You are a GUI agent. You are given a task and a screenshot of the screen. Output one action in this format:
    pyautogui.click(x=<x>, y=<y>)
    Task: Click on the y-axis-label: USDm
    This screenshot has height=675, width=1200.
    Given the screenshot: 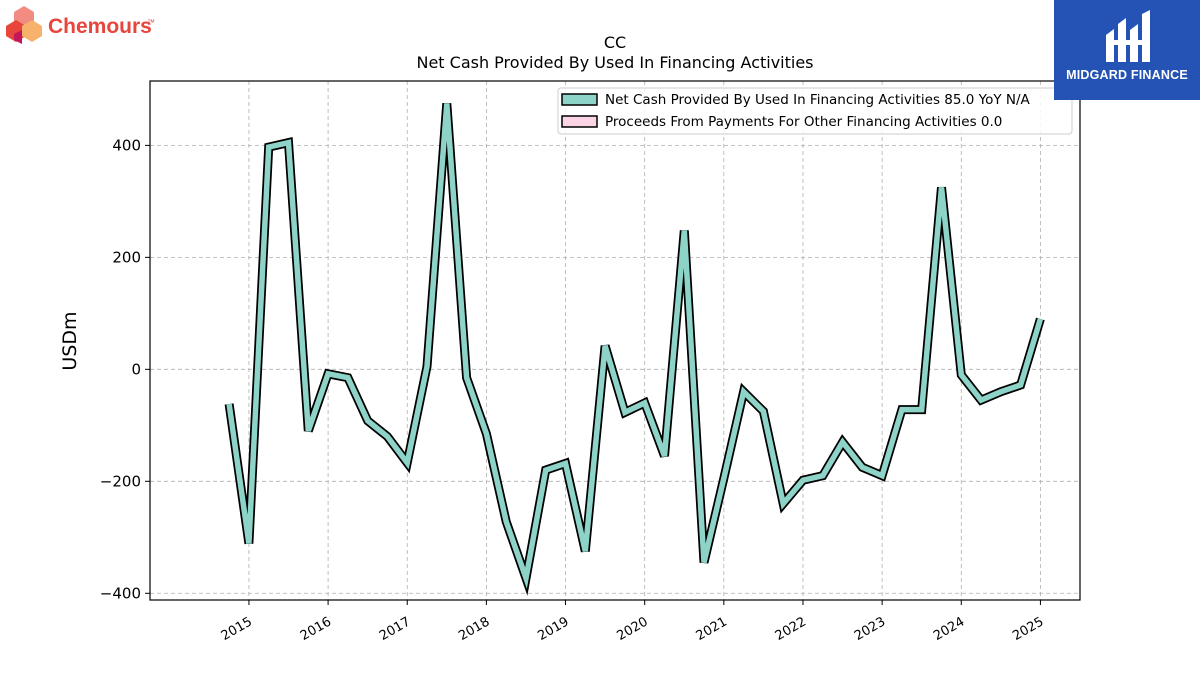 What is the action you would take?
    pyautogui.click(x=70, y=340)
    